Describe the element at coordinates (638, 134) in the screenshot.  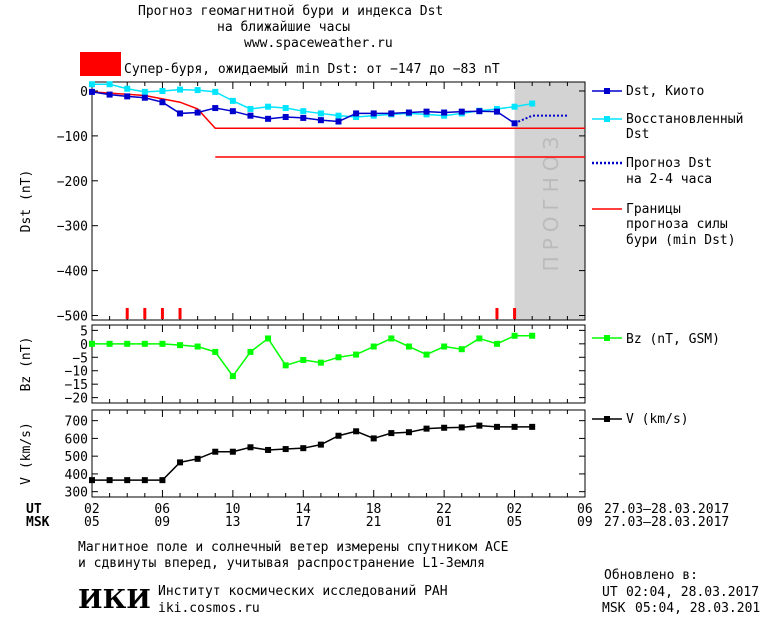
I see `legend-restored-label-2: Dst` at that location.